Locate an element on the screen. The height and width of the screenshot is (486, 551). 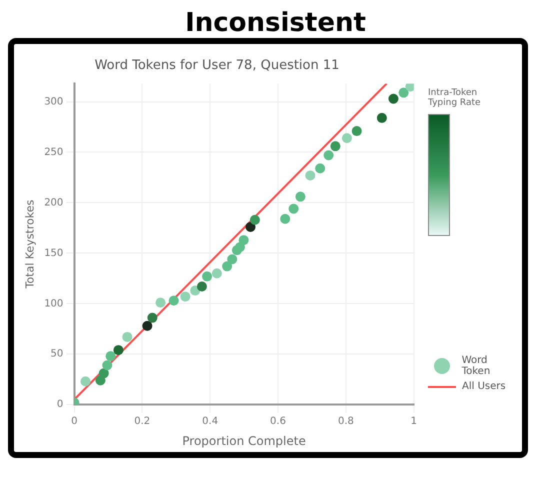
y-axis-title: Total Keystrokes is located at coordinates (29, 245).